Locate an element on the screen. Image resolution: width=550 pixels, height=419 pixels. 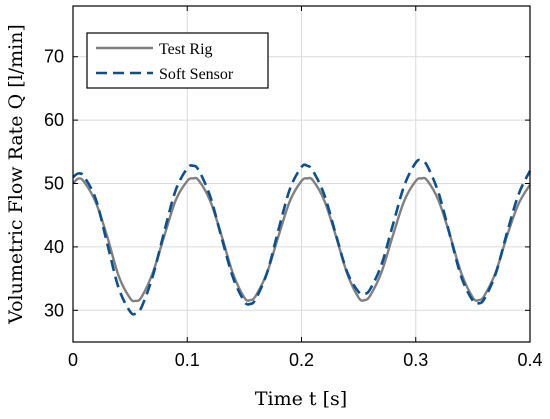
legend-box is located at coordinates (177, 60).